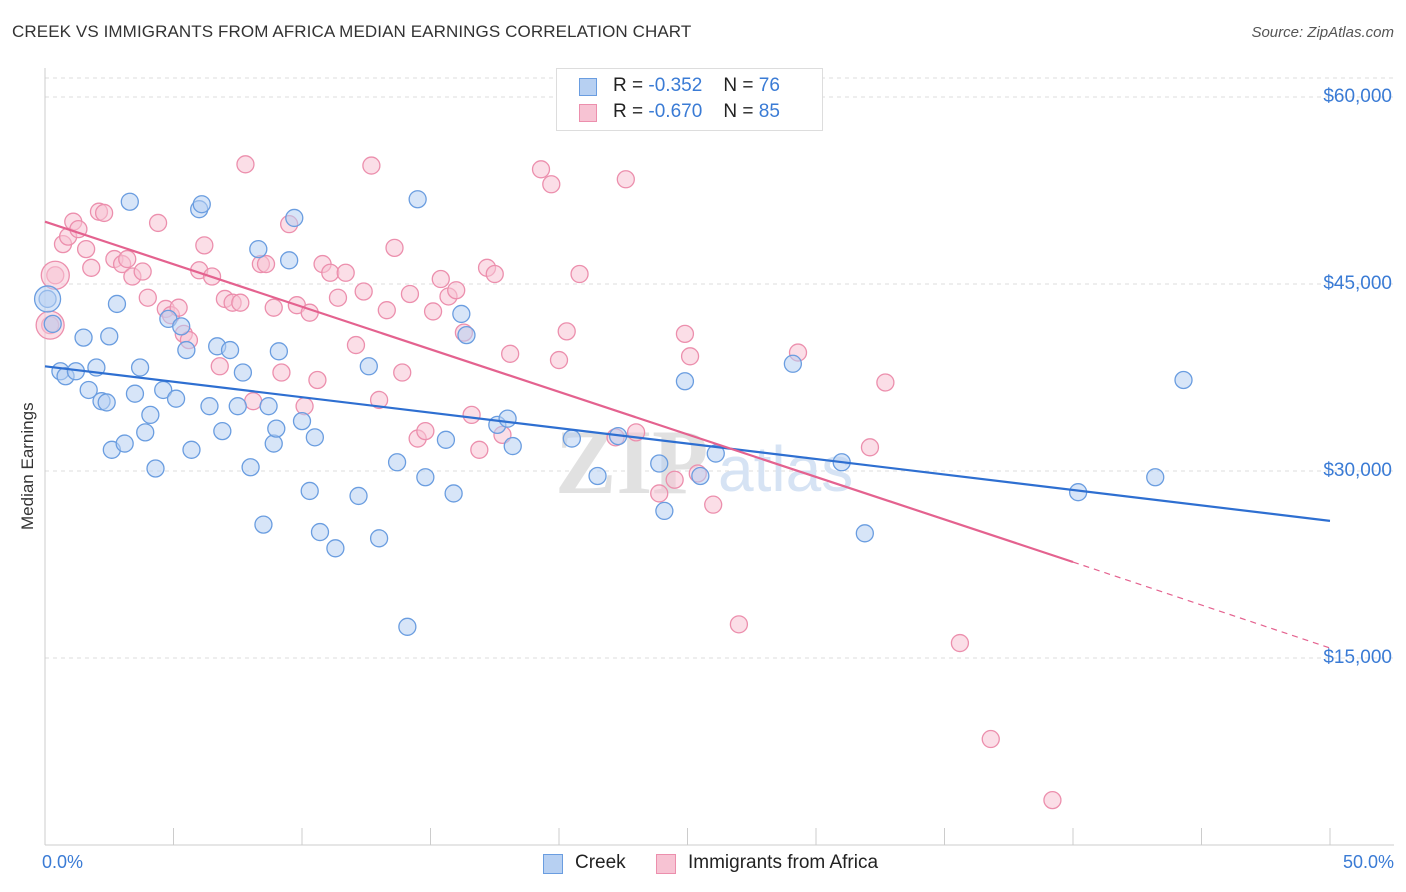 The width and height of the screenshot is (1406, 892). I want to click on y-tick-label: $30,000, so click(1357, 470).